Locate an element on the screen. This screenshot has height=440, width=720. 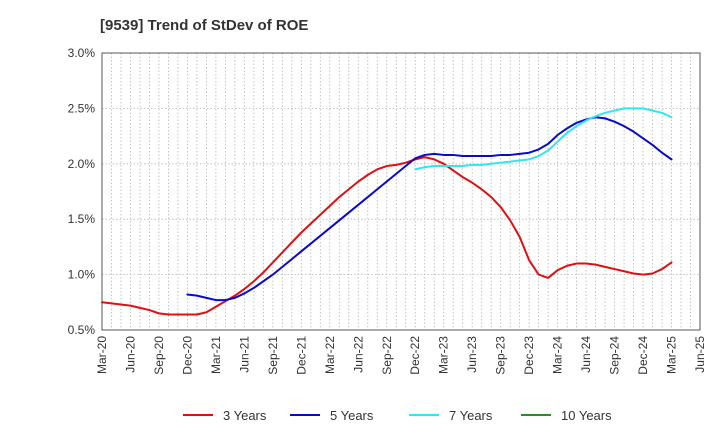
x-tick-label: Mar-25 is located at coordinates (672, 355).